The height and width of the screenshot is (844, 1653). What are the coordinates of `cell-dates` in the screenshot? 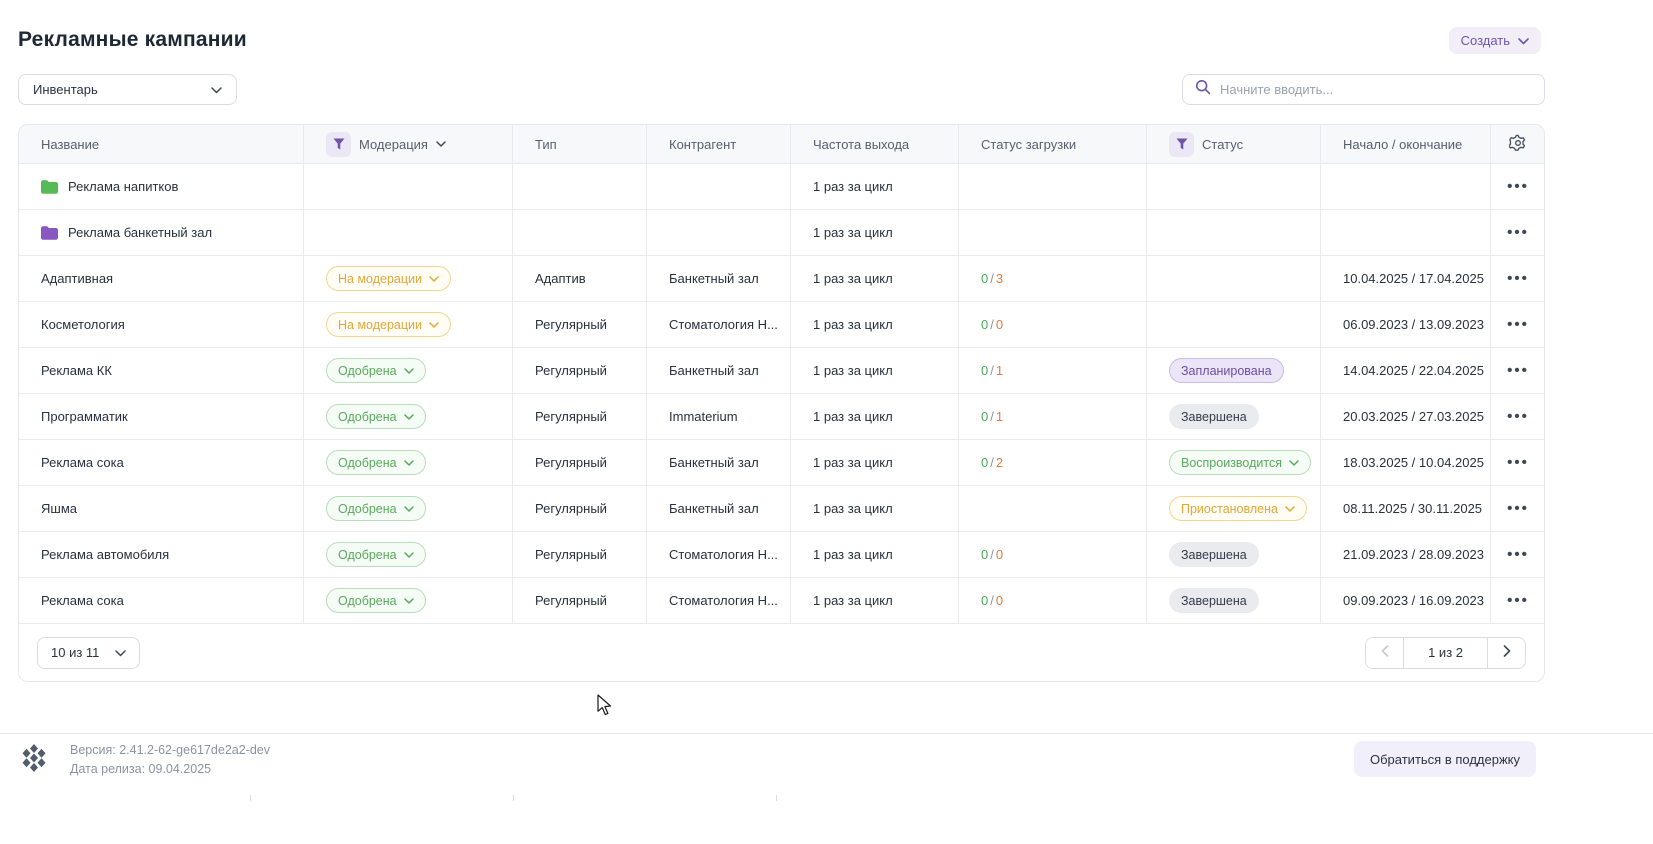 It's located at (1406, 186).